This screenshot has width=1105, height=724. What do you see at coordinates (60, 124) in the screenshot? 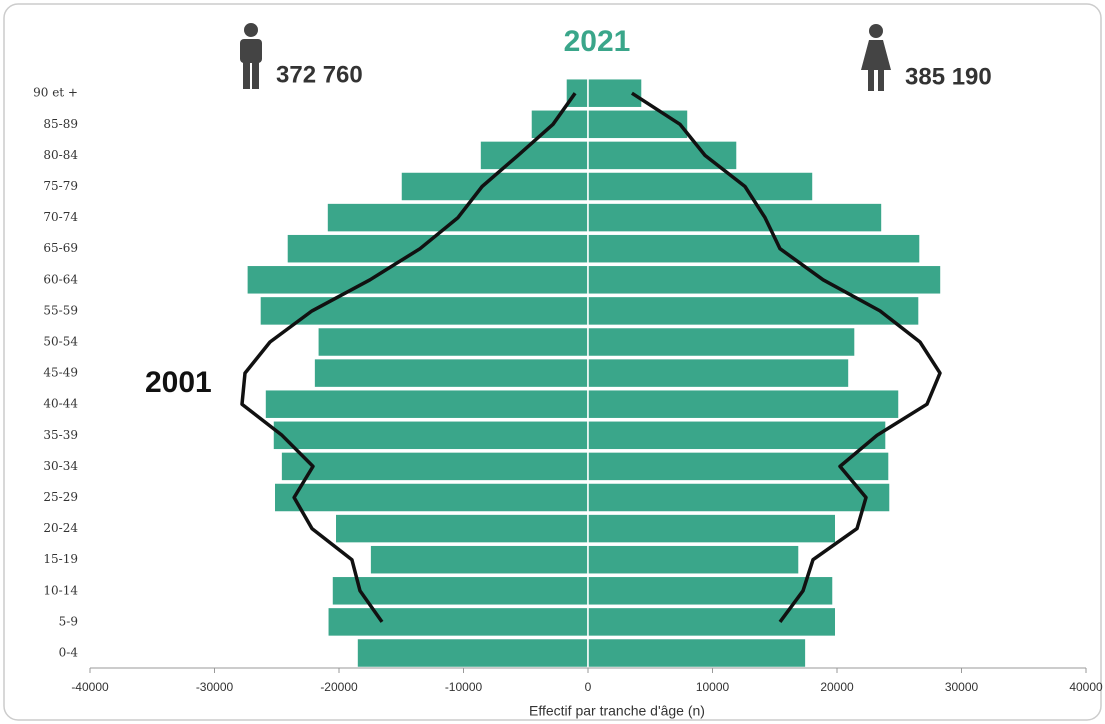
I see `y-tick-label: 85-89` at bounding box center [60, 124].